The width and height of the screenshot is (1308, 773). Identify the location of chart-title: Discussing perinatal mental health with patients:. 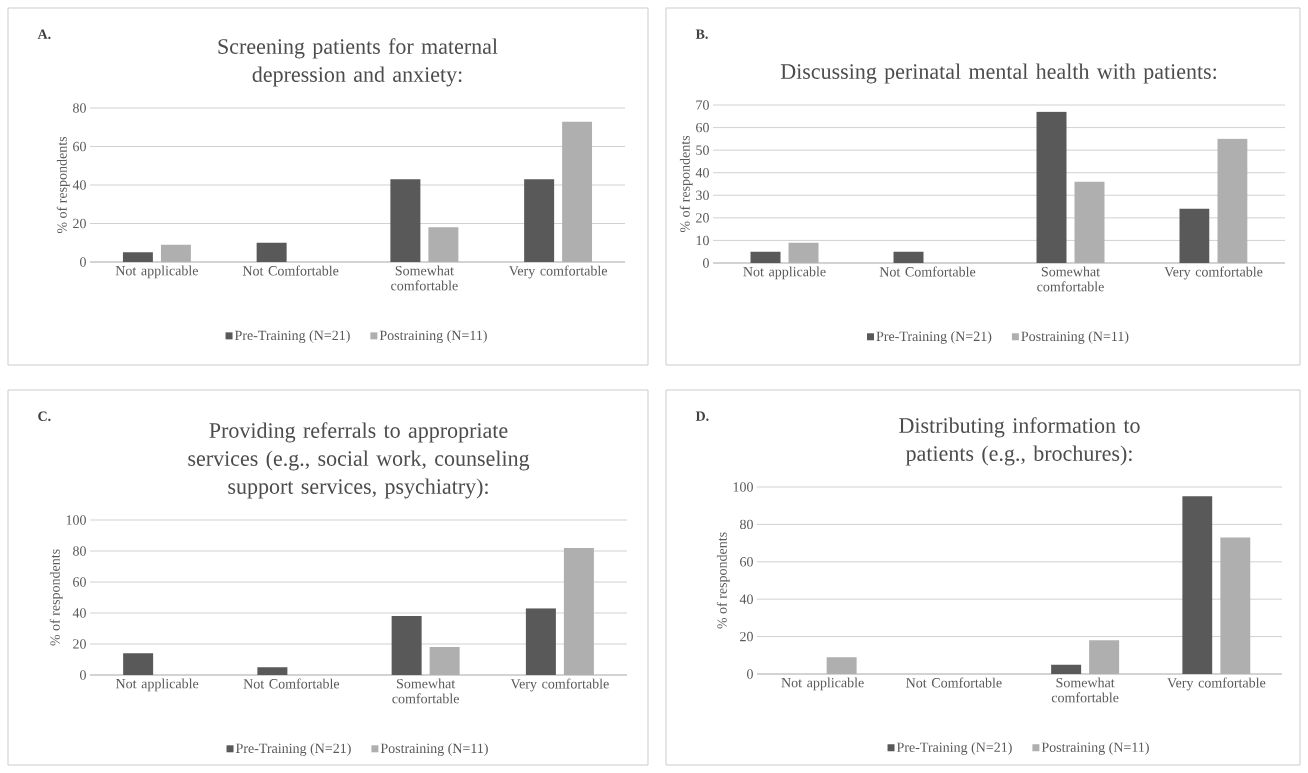
(998, 73).